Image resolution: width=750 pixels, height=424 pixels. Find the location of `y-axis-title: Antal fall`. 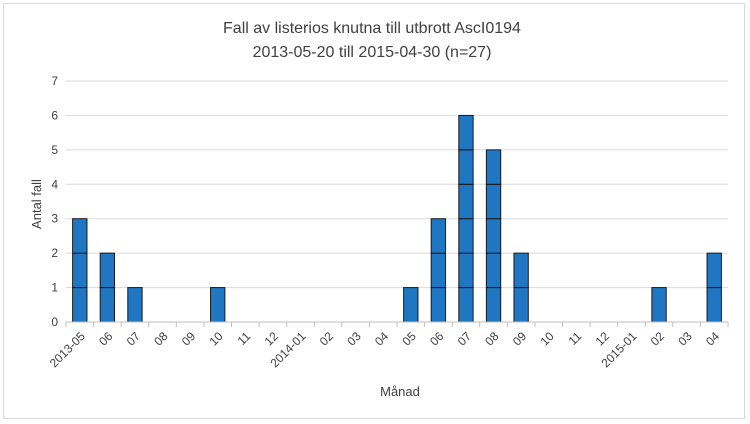

y-axis-title: Antal fall is located at coordinates (36, 204).